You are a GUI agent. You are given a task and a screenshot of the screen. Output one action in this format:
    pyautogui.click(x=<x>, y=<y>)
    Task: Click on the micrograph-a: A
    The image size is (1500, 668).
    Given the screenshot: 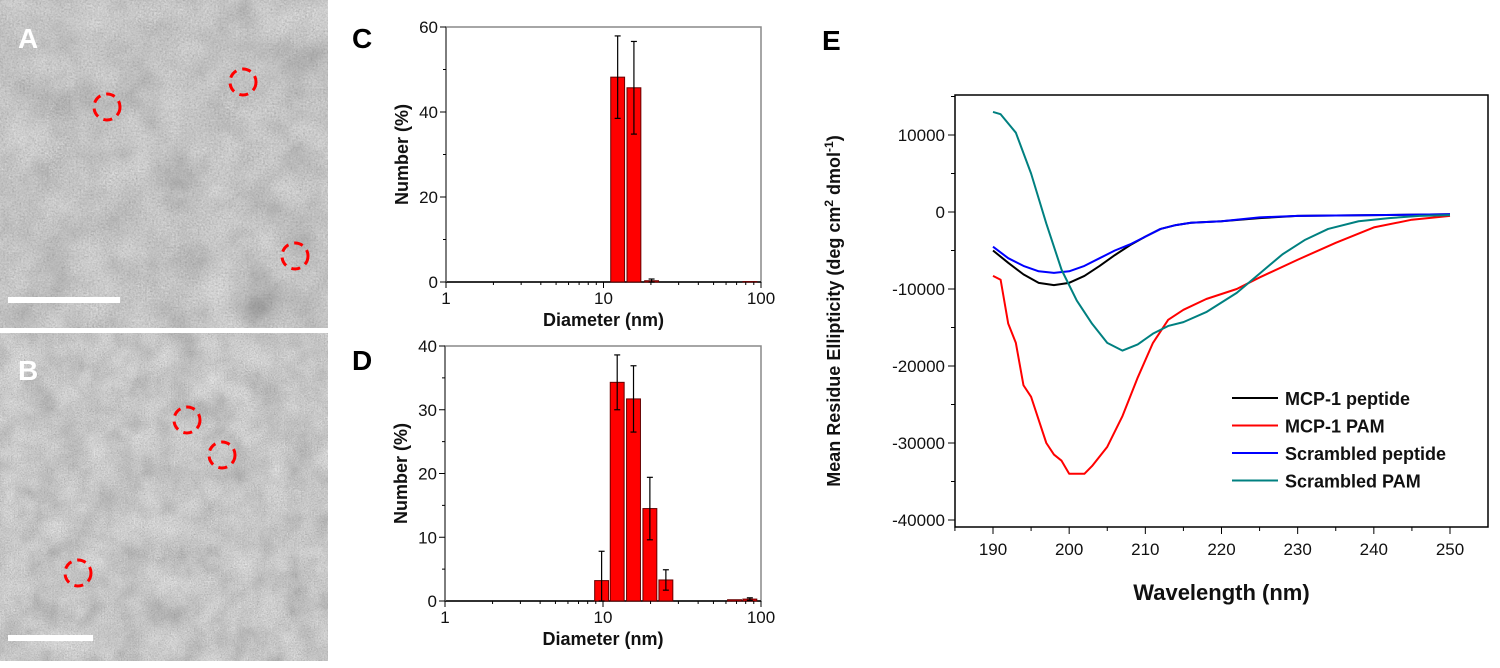 What is the action you would take?
    pyautogui.click(x=164, y=164)
    